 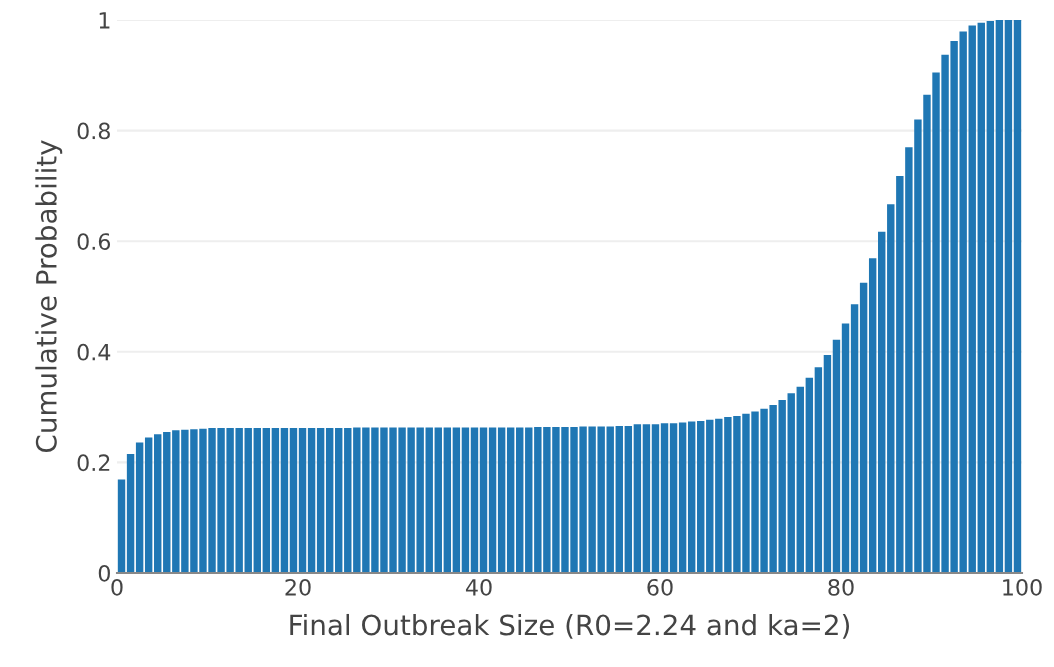 What do you see at coordinates (104, 573) in the screenshot?
I see `y-tick-label: 0` at bounding box center [104, 573].